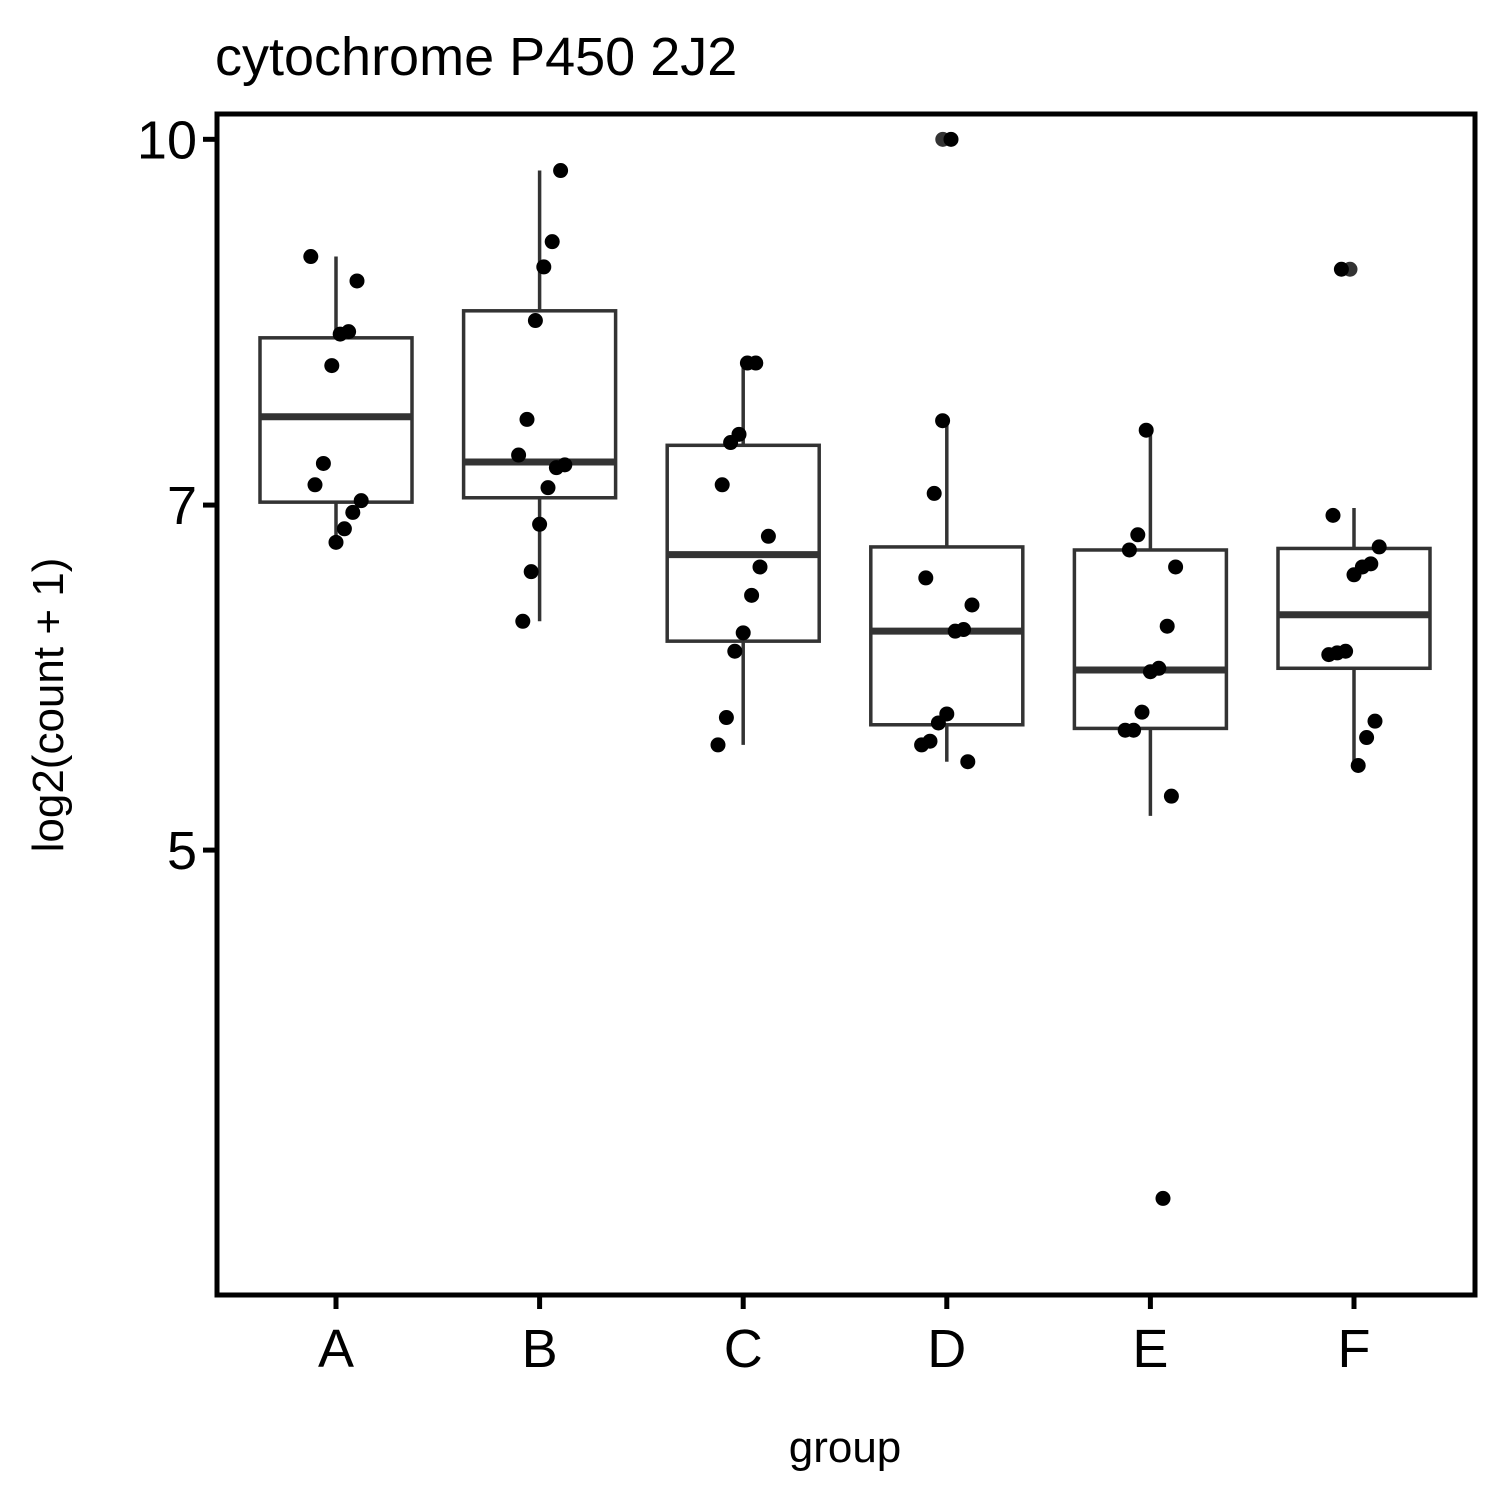 The image size is (1500, 1500). What do you see at coordinates (743, 1349) in the screenshot?
I see `x-tick-label: C` at bounding box center [743, 1349].